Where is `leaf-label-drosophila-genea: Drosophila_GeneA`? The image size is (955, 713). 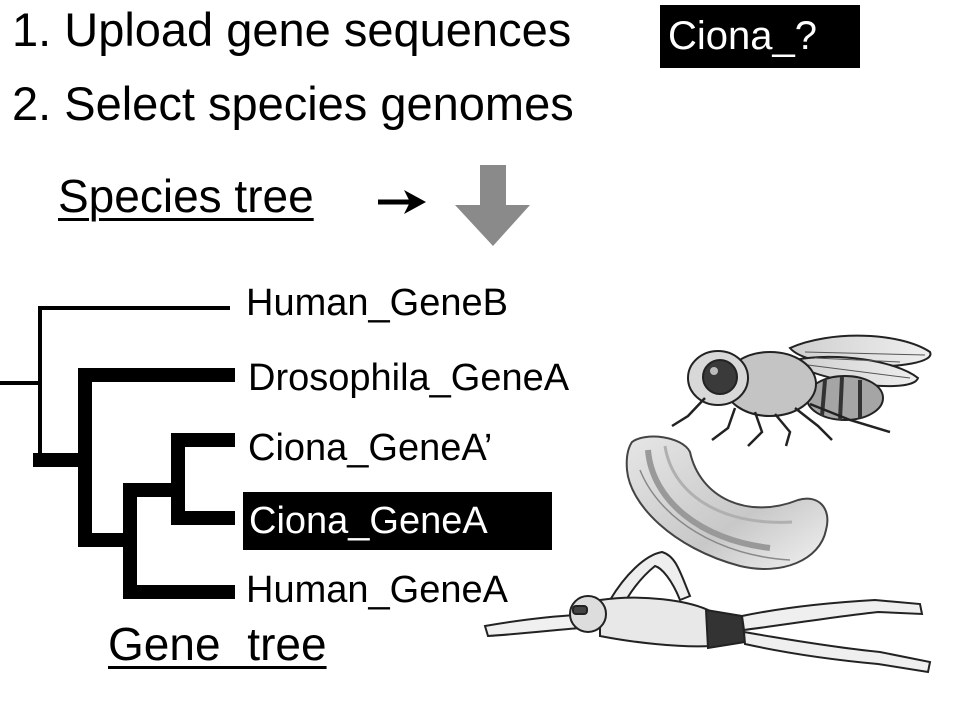
leaf-label-drosophila-genea: Drosophila_GeneA is located at coordinates (409, 378).